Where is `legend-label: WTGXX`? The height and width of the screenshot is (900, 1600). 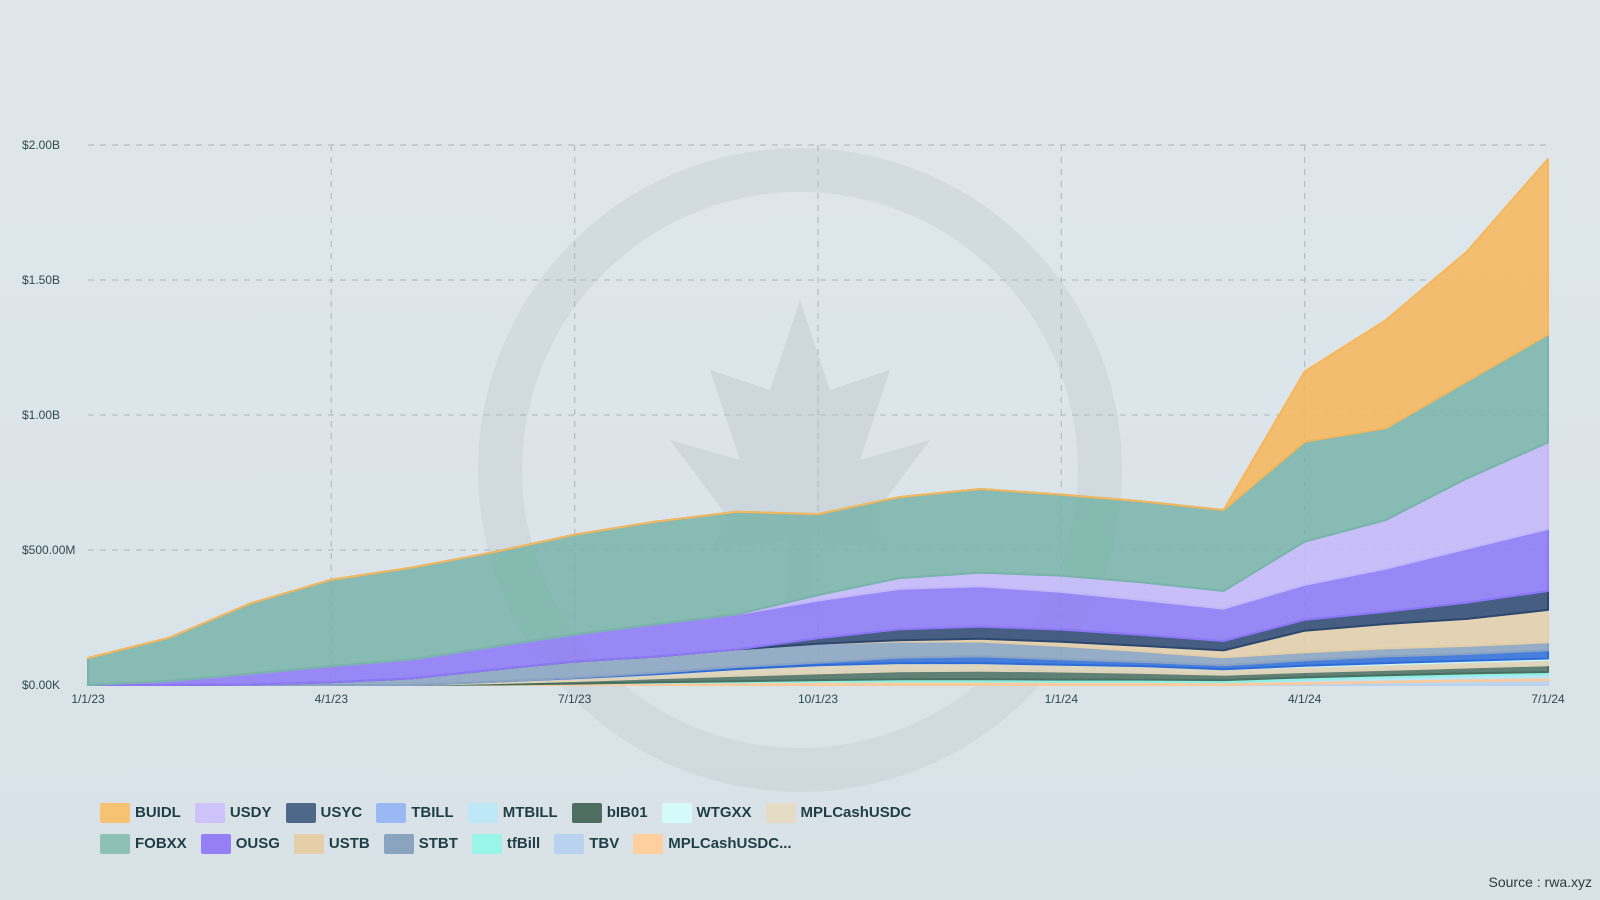
legend-label: WTGXX is located at coordinates (724, 812).